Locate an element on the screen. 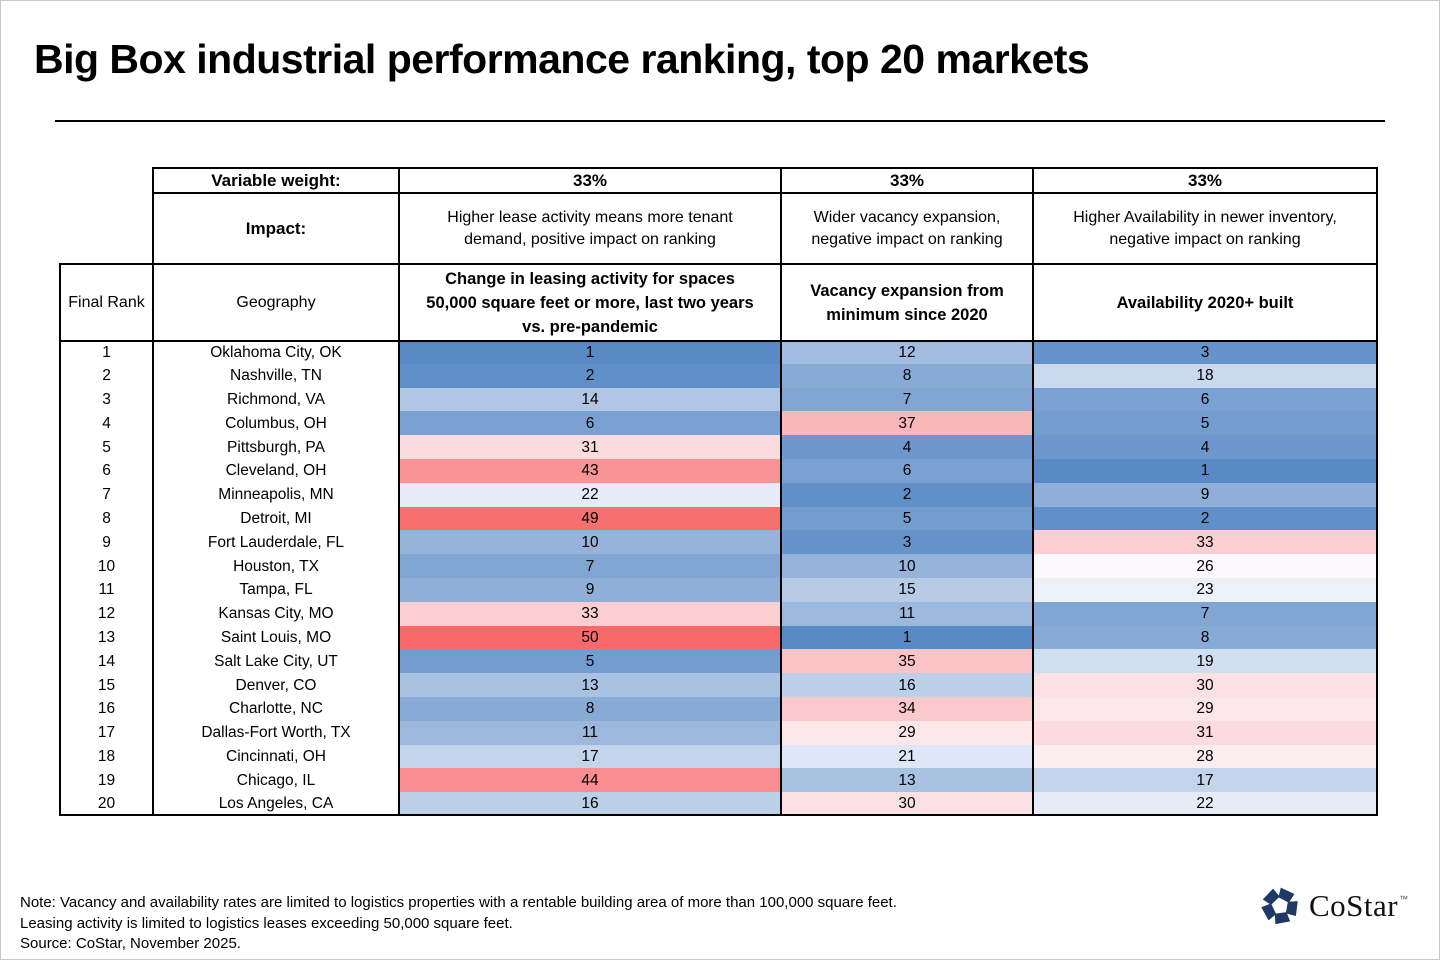 The image size is (1440, 960). leasing-rank-cell: 33 is located at coordinates (589, 613).